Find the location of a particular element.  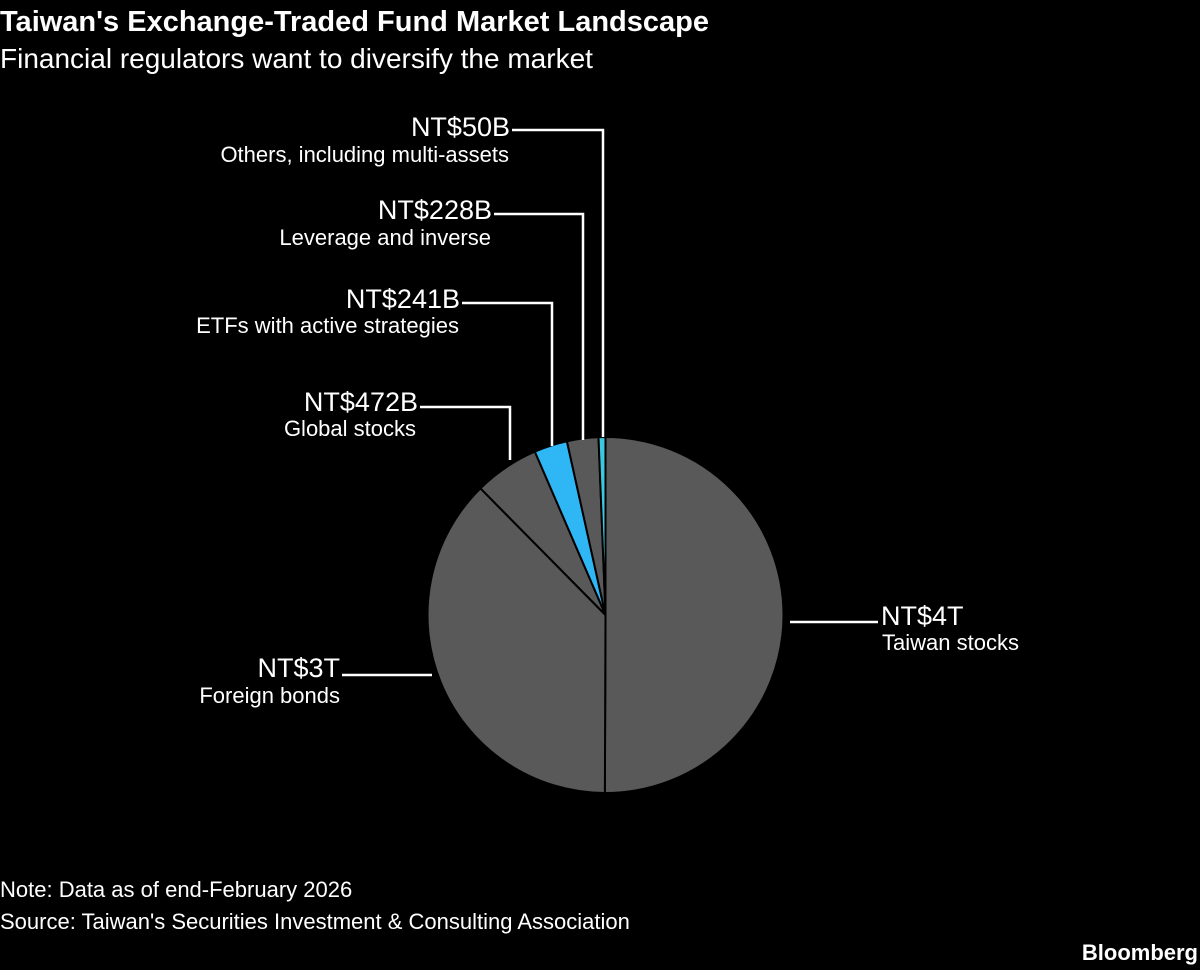

leader-line-active is located at coordinates (508, 373).